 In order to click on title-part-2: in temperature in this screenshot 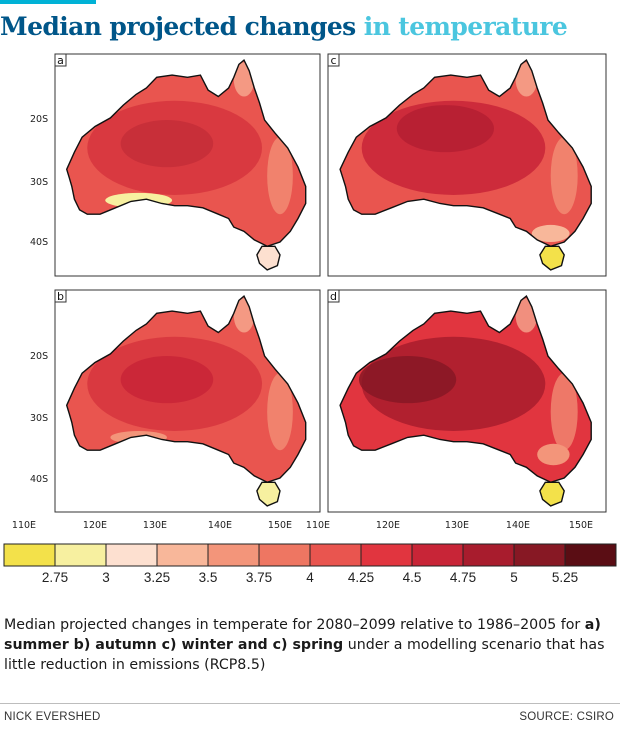, I will do `click(465, 26)`.